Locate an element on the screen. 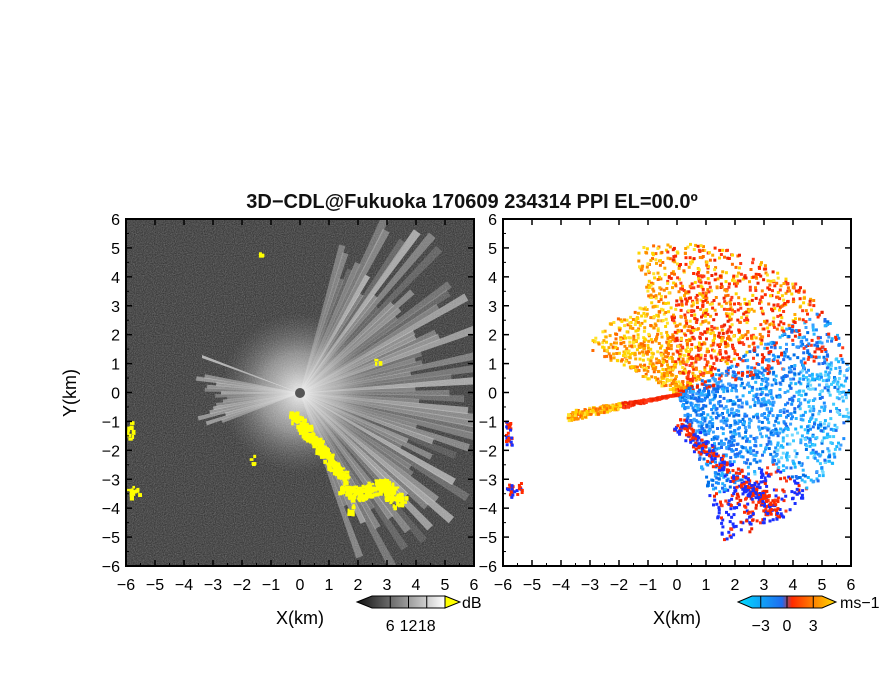 This screenshot has width=880, height=680. y-tick-label: −6 is located at coordinates (111, 567).